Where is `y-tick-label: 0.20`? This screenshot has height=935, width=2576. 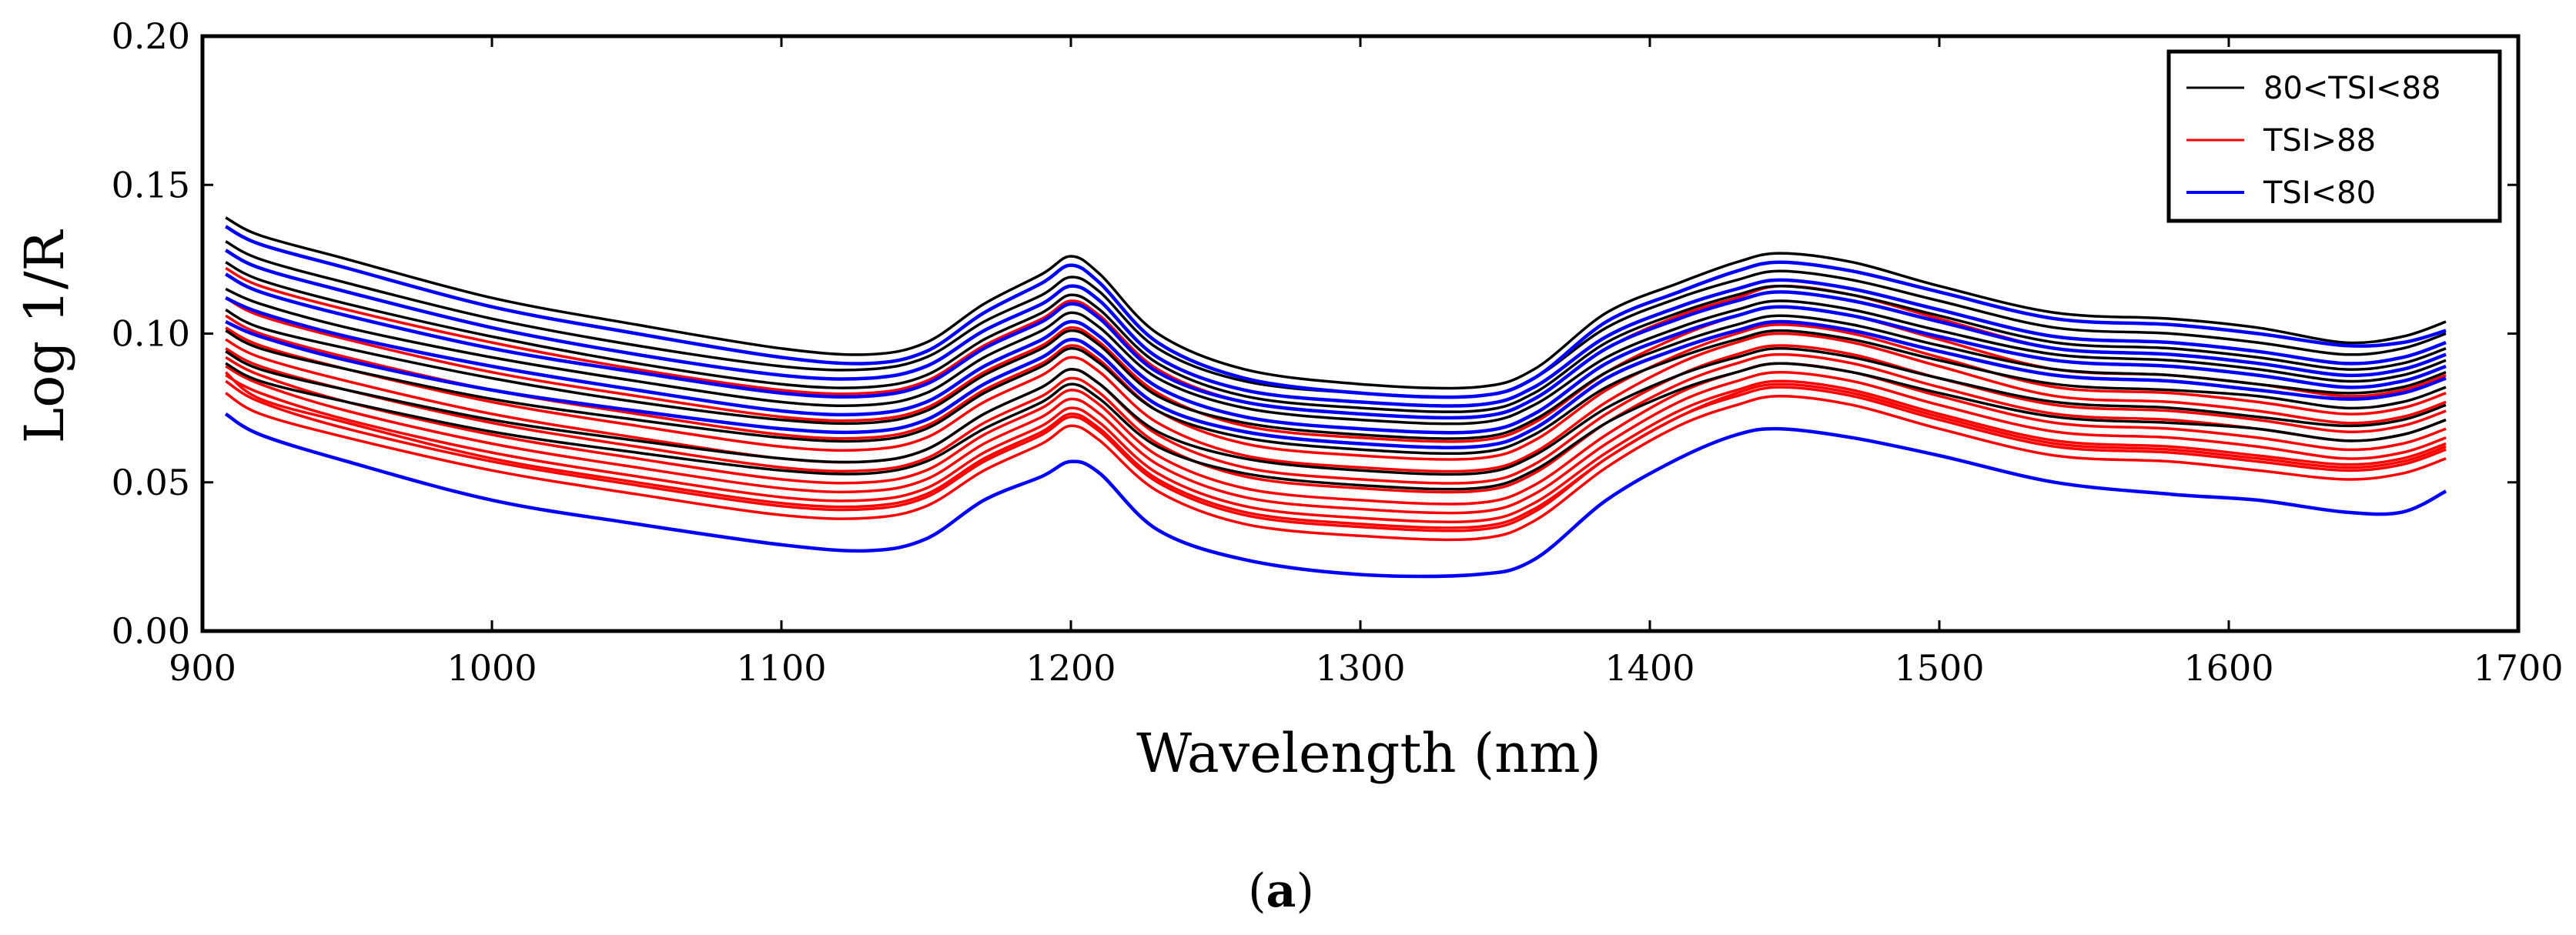
y-tick-label: 0.20 is located at coordinates (151, 36).